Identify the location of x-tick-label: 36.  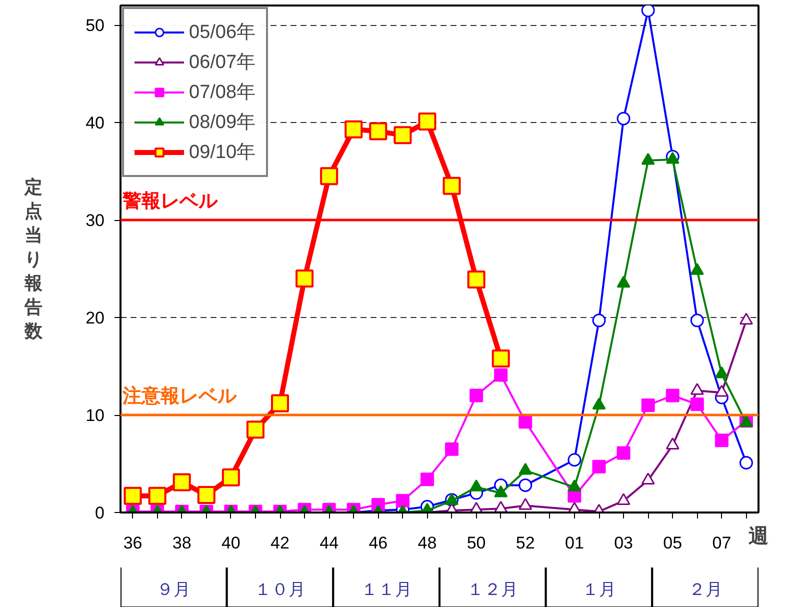
(132, 543).